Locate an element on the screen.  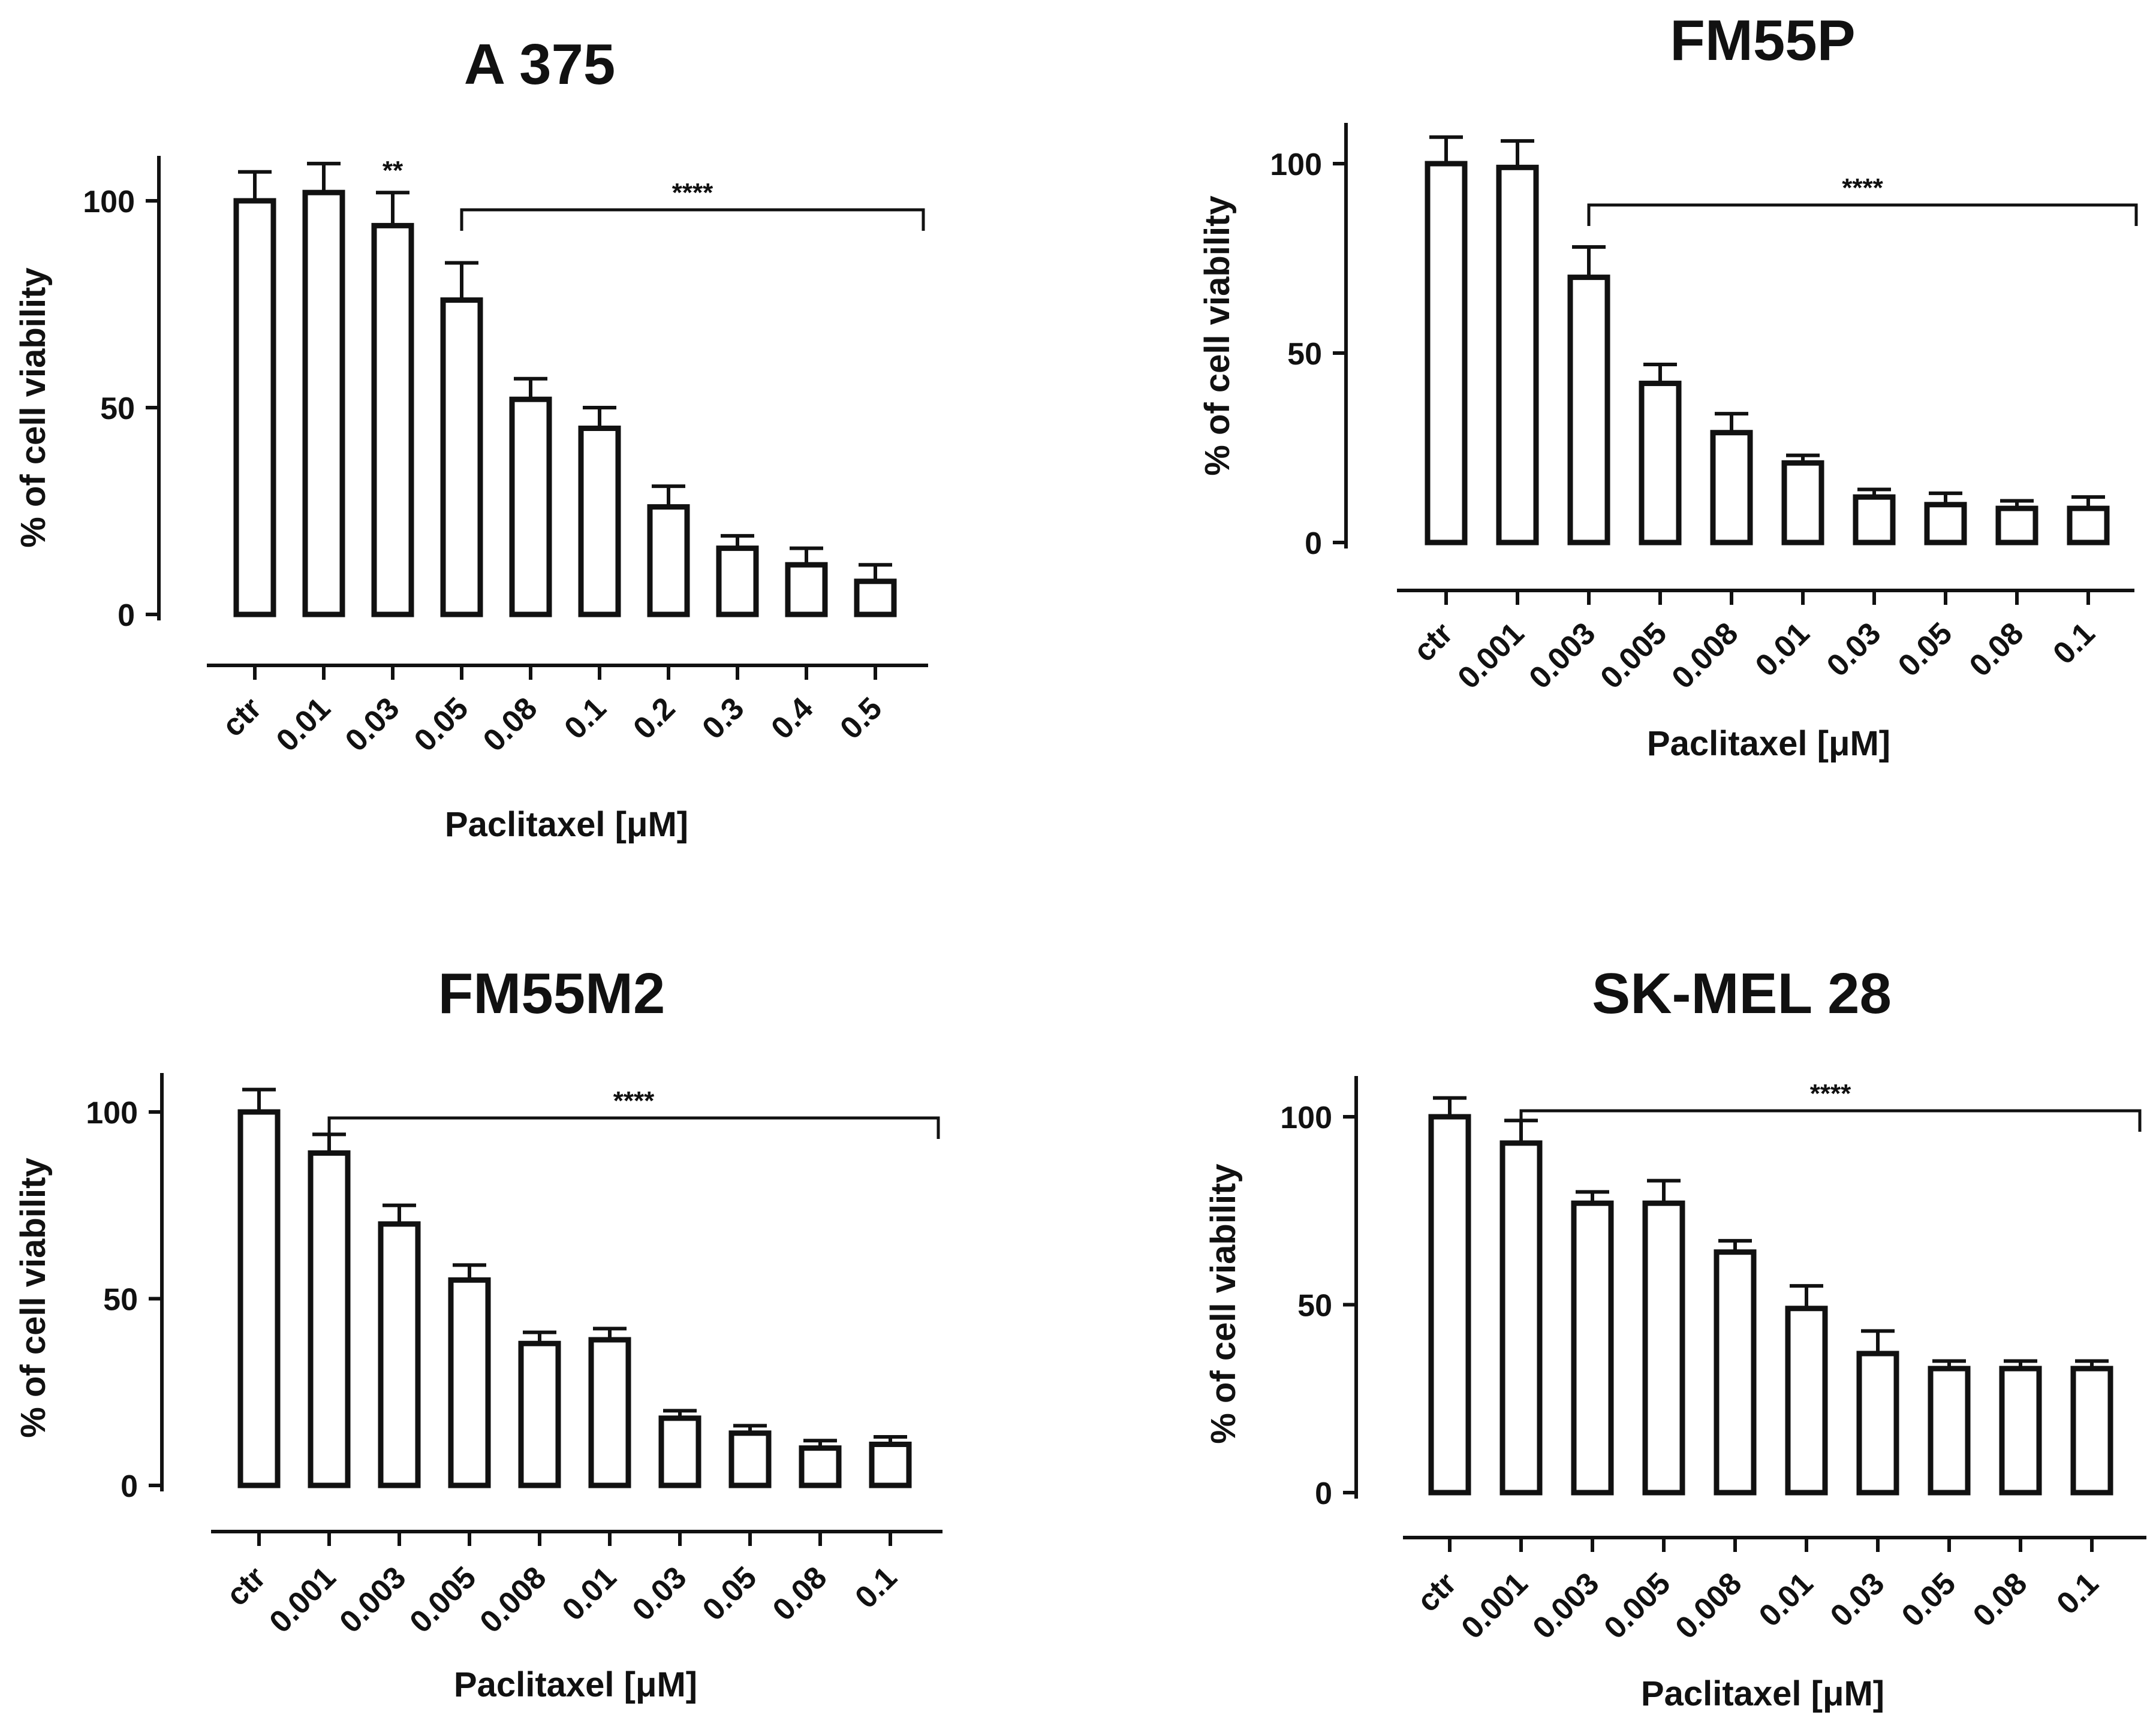
chart-title: SK-MEL 28 is located at coordinates (1742, 994).